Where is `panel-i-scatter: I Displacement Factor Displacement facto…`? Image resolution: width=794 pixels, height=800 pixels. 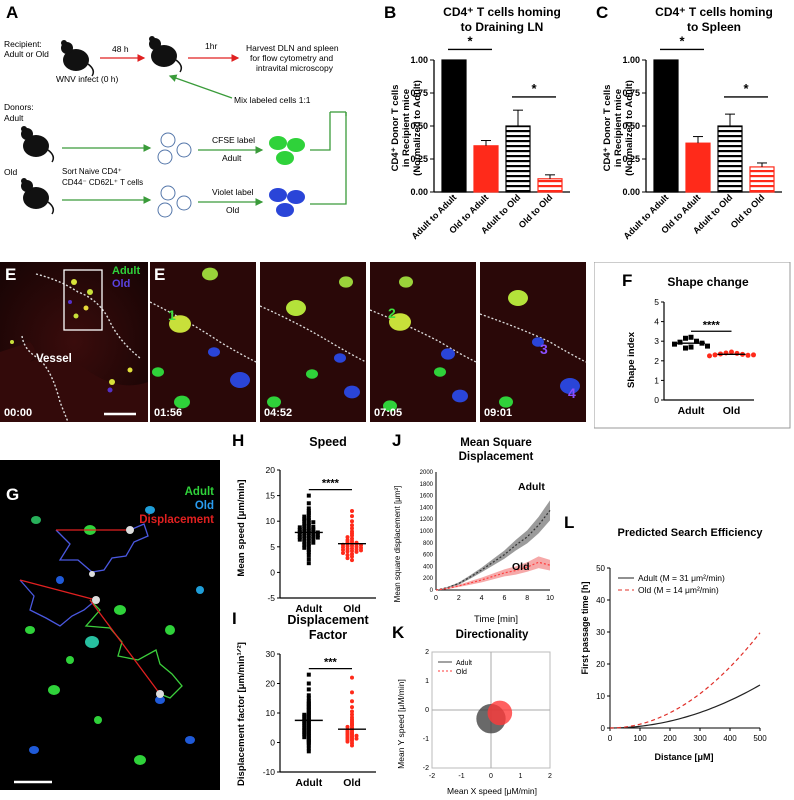 panel-i-scatter: I Displacement Factor Displacement facto… is located at coordinates (304, 699).